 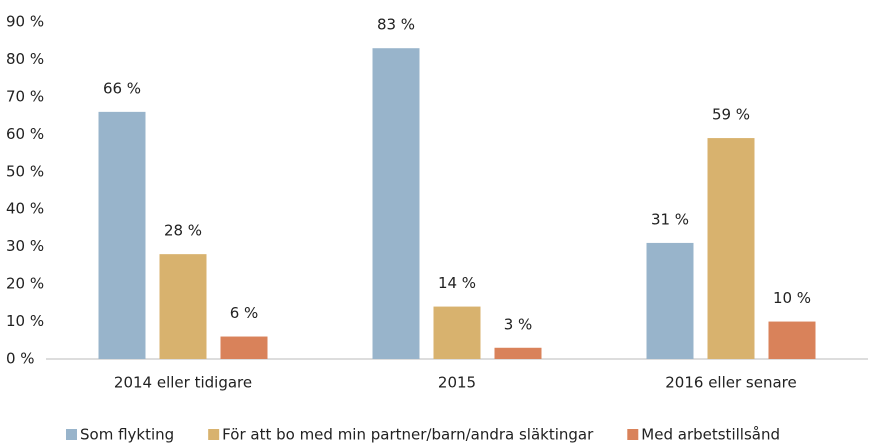 I want to click on x-tick-label: 2014 eller tidigare, so click(x=183, y=383).